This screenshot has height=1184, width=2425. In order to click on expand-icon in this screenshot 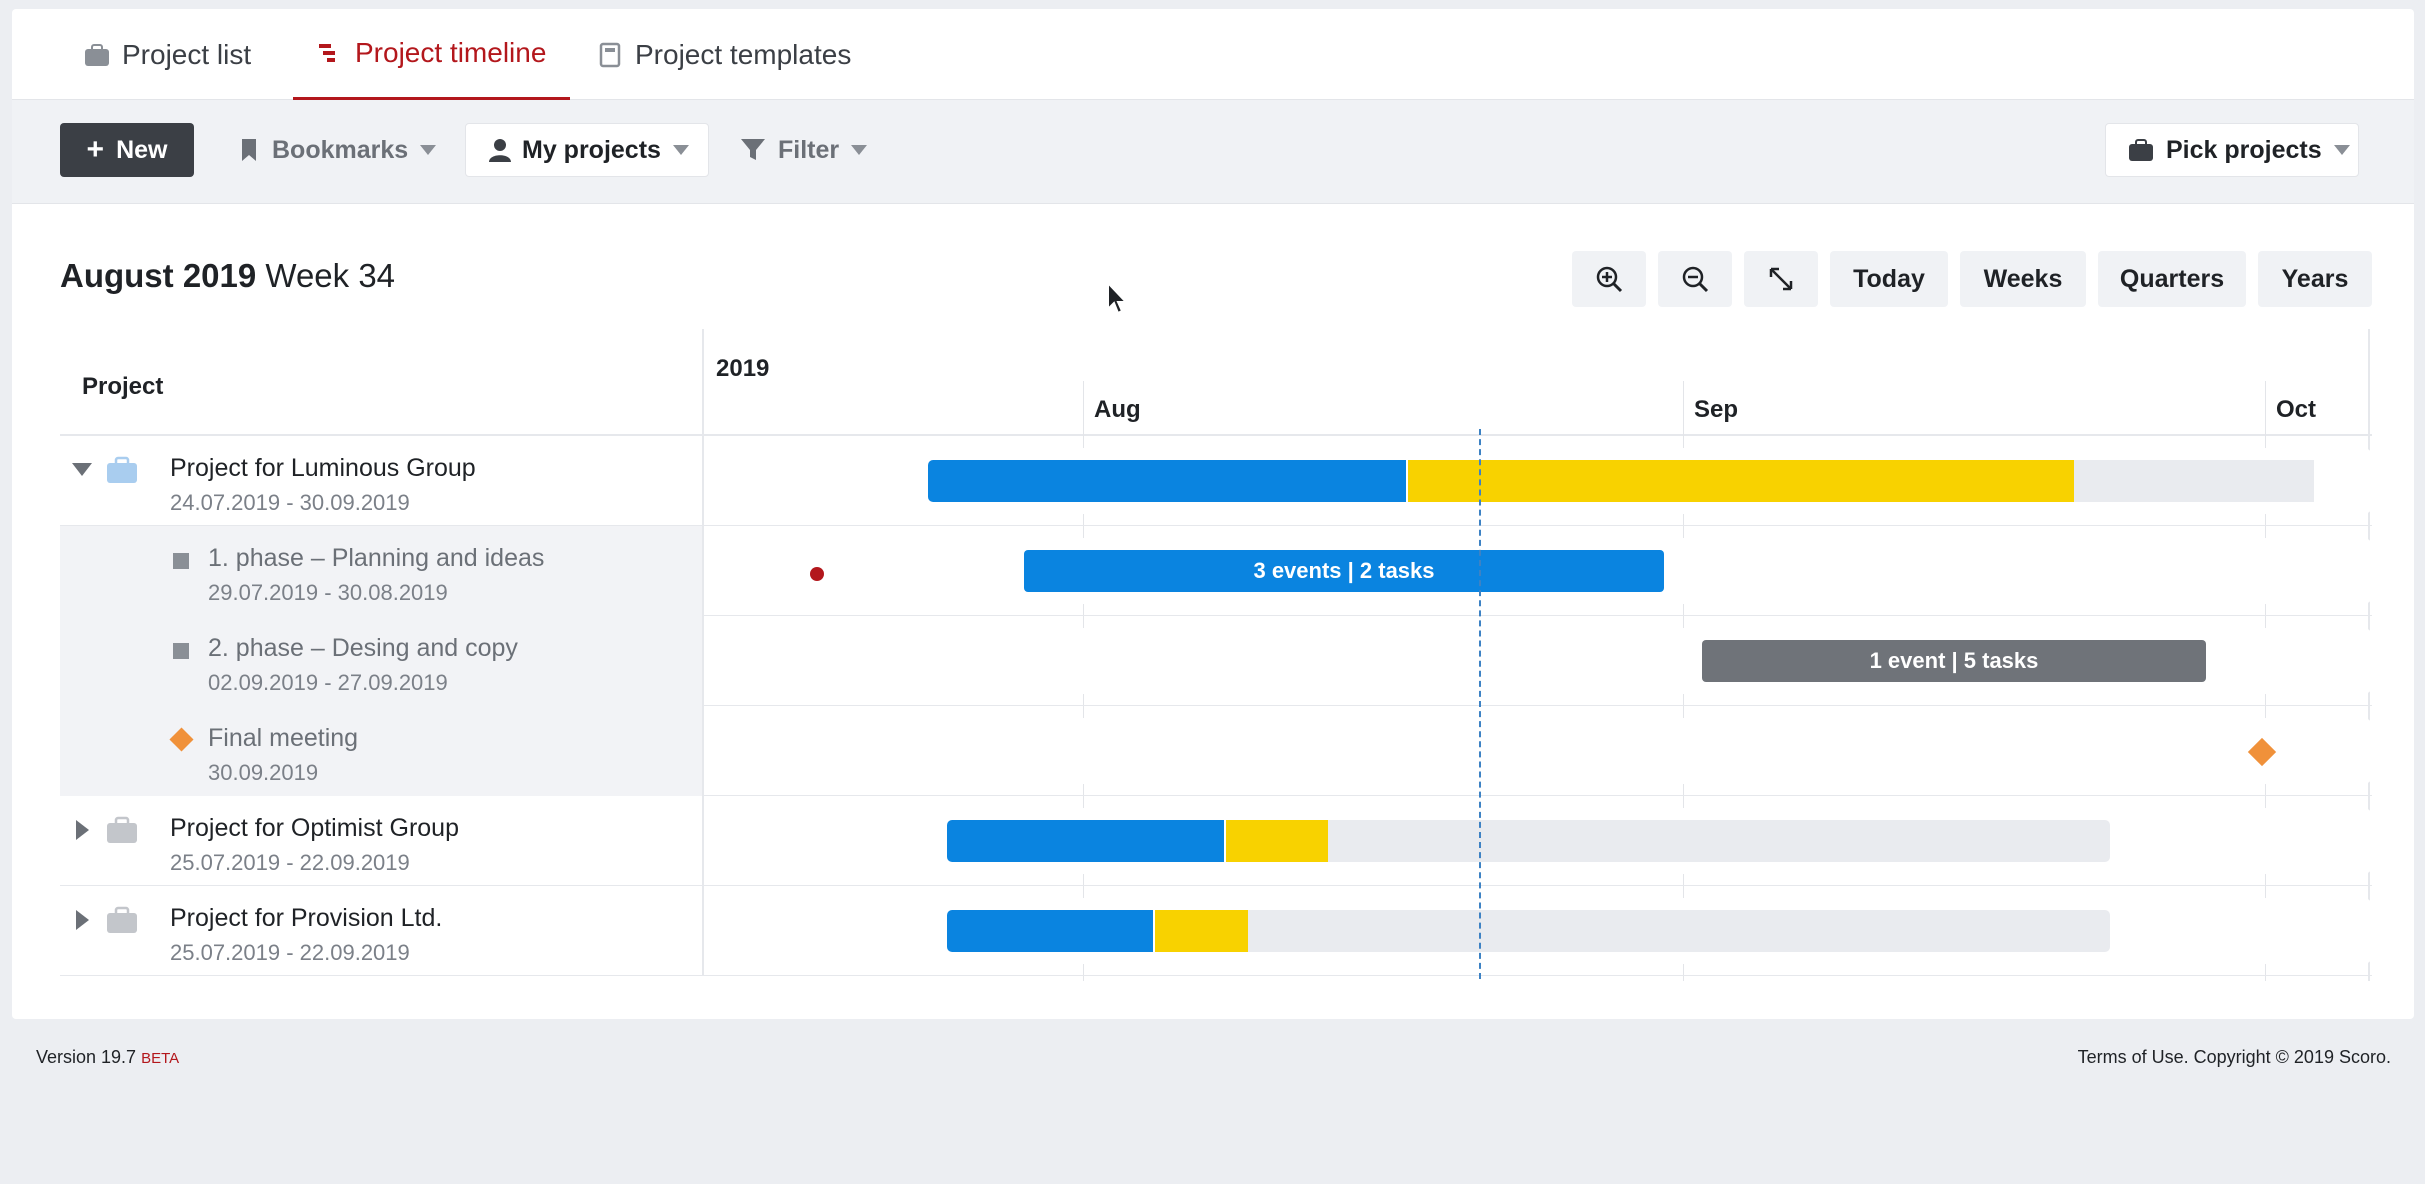, I will do `click(1781, 279)`.